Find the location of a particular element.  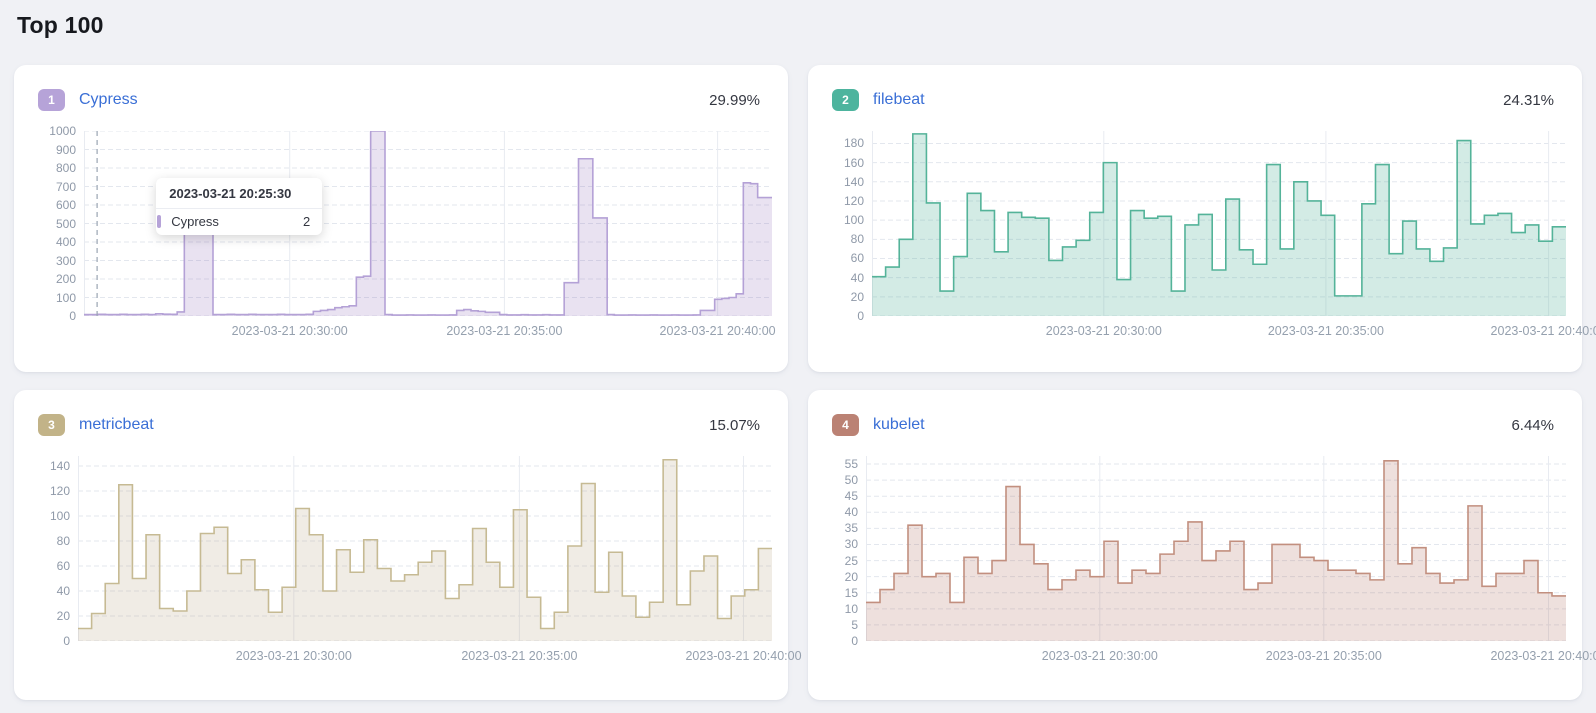

y-axis-label: 1000 is located at coordinates (62, 131).